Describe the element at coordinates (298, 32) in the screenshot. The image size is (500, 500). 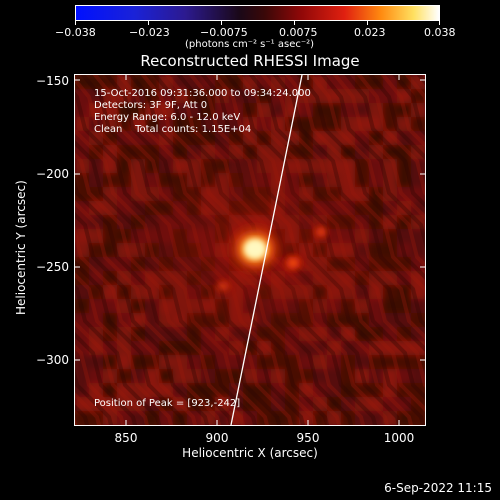
I see `colorbar-tick-label: 0.0075` at that location.